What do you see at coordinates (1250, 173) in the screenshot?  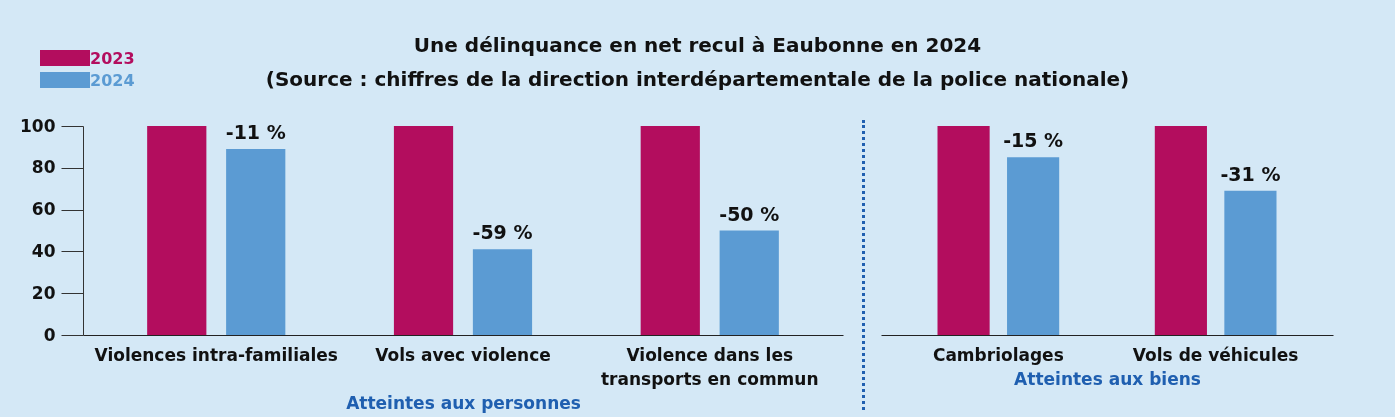 I see `annotation: -31 %` at bounding box center [1250, 173].